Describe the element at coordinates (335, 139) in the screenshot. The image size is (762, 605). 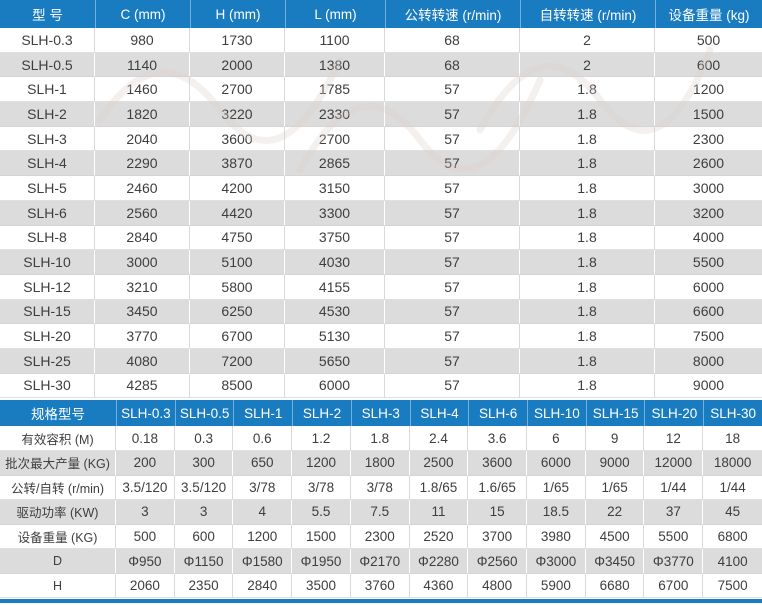
I see `value-cell: 2700` at that location.